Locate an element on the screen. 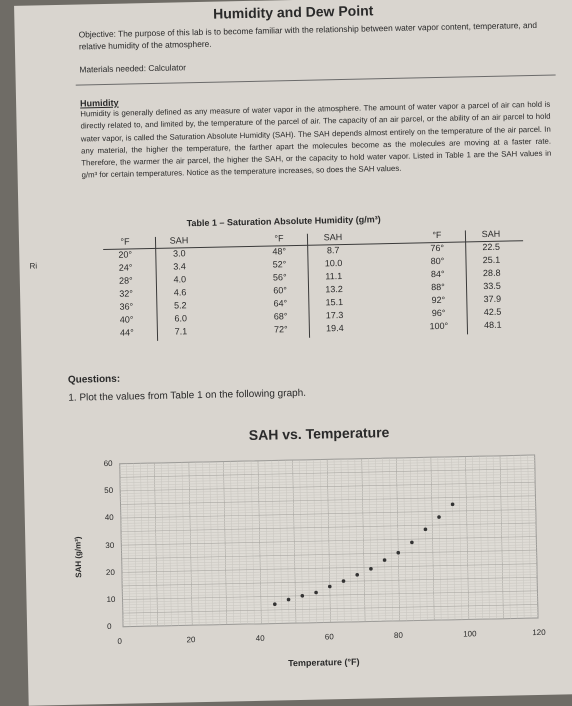  materials-text: Materials needed: Calculator is located at coordinates (133, 68).